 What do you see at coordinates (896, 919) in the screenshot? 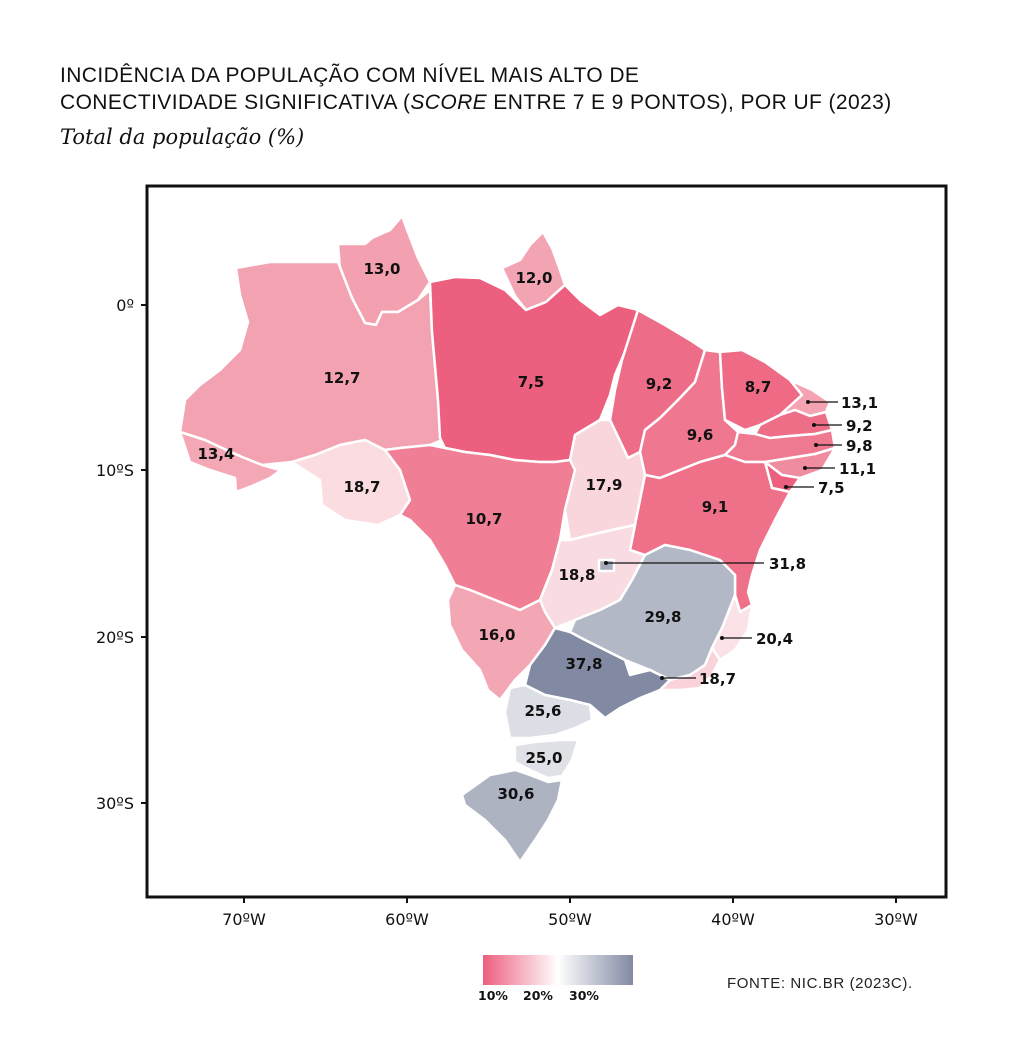
I see `lon-label: 30ºW` at bounding box center [896, 919].